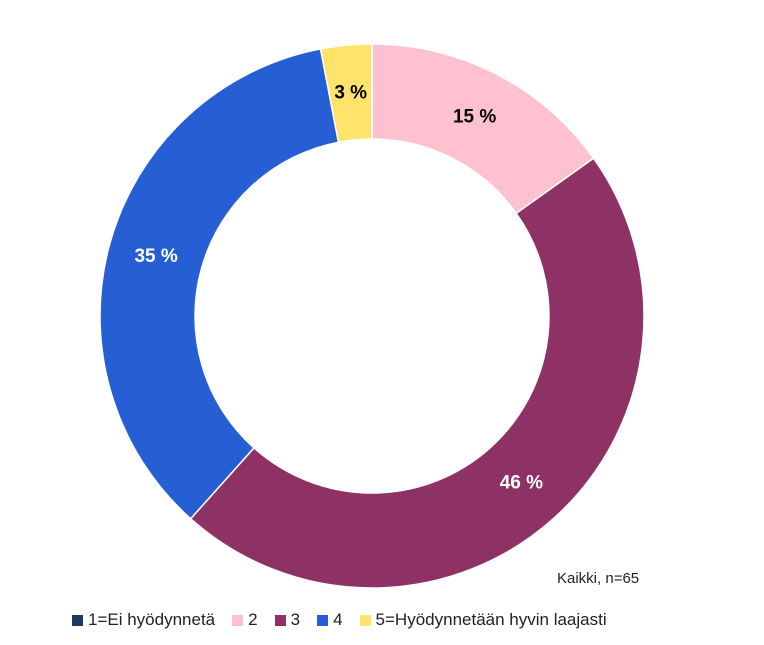 Image resolution: width=764 pixels, height=645 pixels. Describe the element at coordinates (521, 482) in the screenshot. I see `slice-label-3: 46 %` at that location.